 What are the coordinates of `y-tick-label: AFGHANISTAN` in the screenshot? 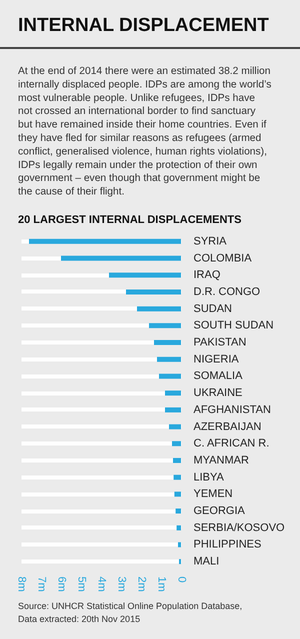 It's located at (232, 410).